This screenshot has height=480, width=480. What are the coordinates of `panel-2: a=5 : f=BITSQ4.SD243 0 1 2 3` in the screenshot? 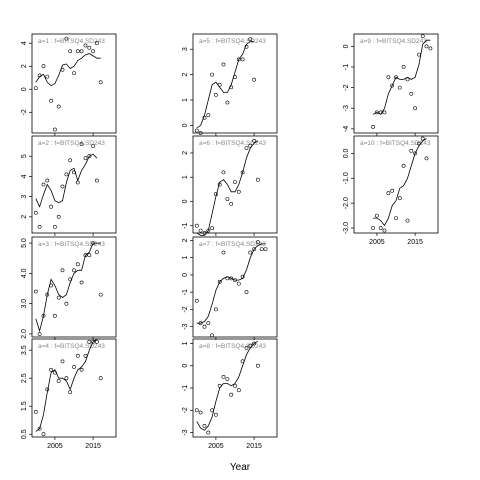 It's located at (230, 84).